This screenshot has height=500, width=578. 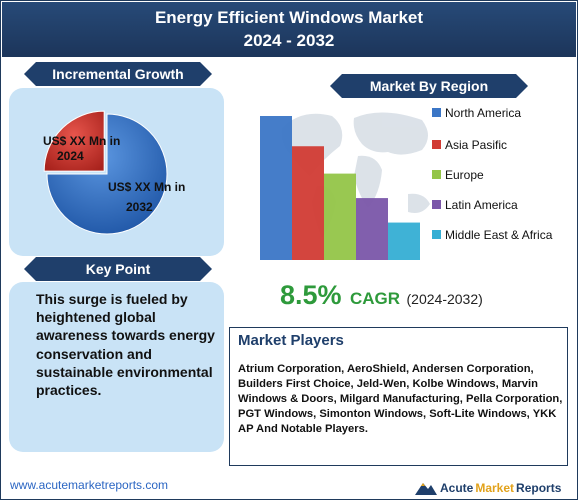 What do you see at coordinates (436, 144) in the screenshot?
I see `legend-swatch-asia-pasific` at bounding box center [436, 144].